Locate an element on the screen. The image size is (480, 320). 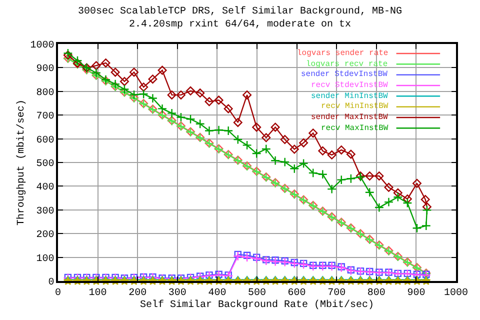
chart-title: 300sec ScalableTCP DRS, Self Similar Background, MB-NG 2.4.20smp rxint 64/64, moderate on tx is located at coordinates (240, 17).